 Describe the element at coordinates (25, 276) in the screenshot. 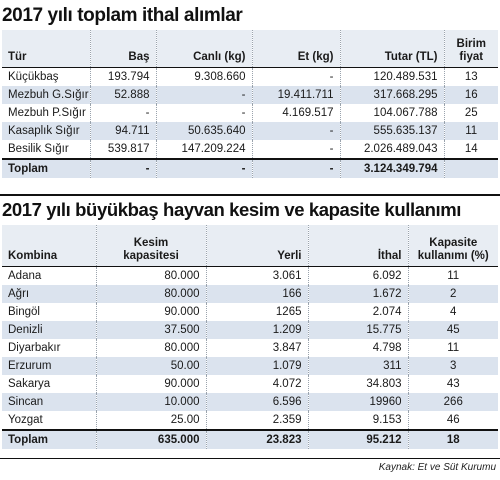

I see `cell-kombina: Adana` at that location.